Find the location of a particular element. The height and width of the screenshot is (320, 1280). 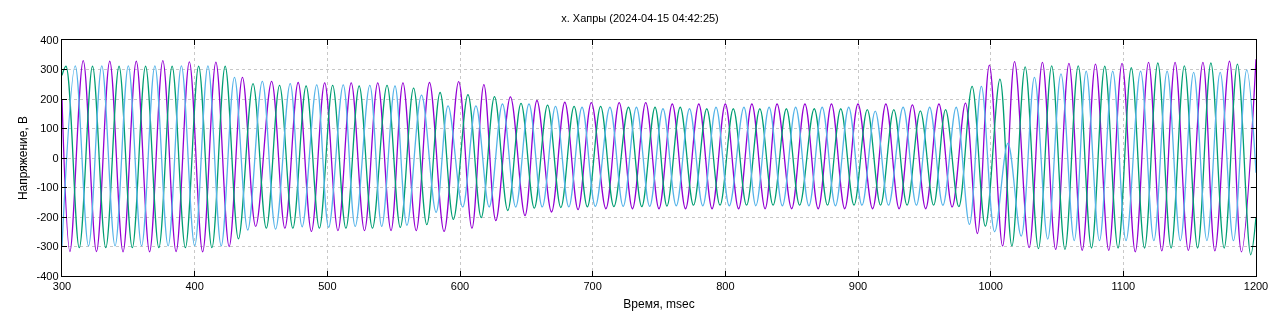

y-tick-label: 200 is located at coordinates (49, 98).